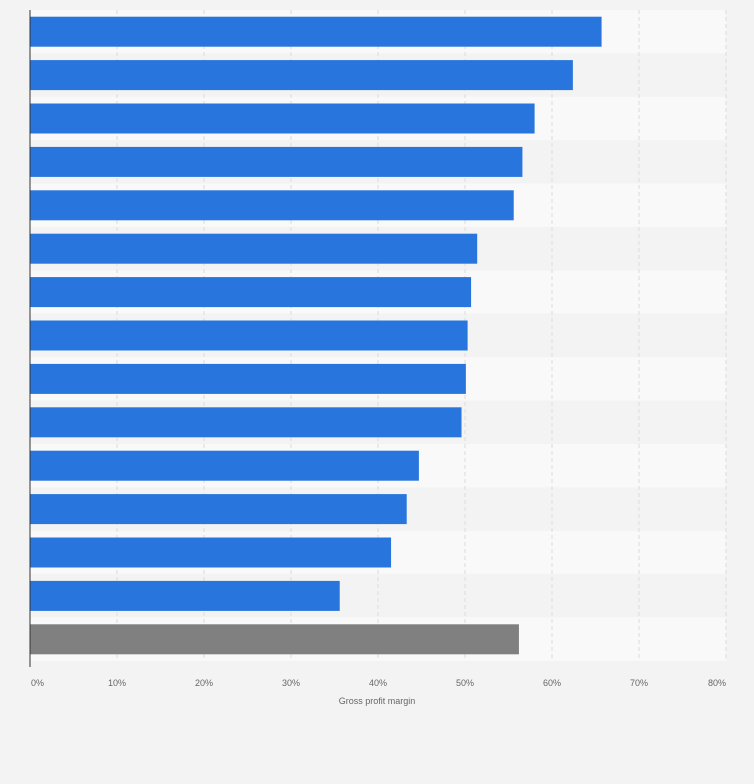 The width and height of the screenshot is (754, 784). Describe the element at coordinates (291, 683) in the screenshot. I see `x-tick-label: 30%` at that location.